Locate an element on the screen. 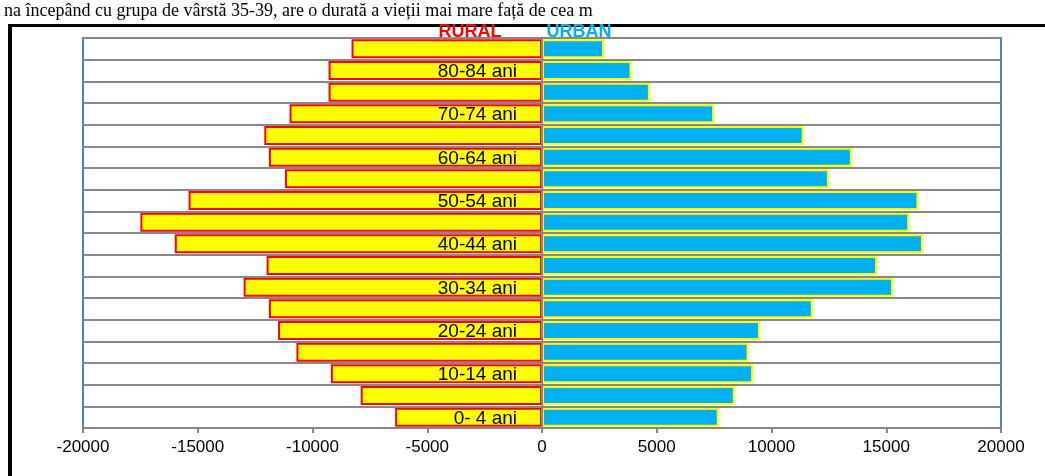 Image resolution: width=1045 pixels, height=476 pixels. y-tick-label: 40-44 ani is located at coordinates (477, 244).